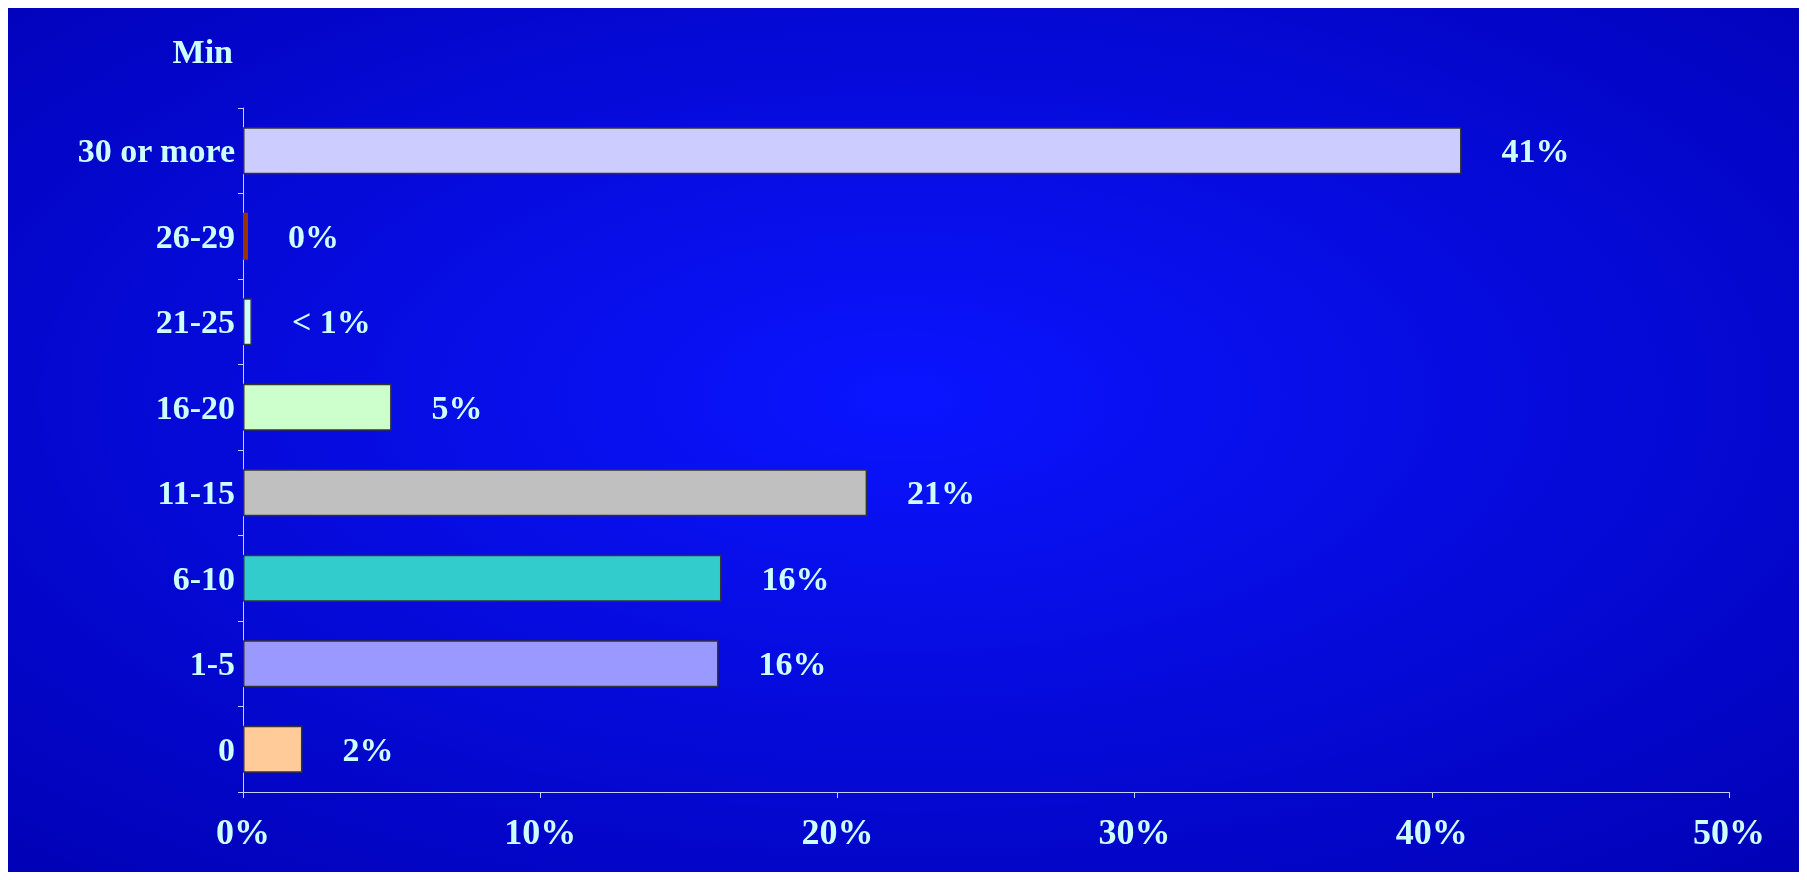 The image size is (1807, 880). Describe the element at coordinates (196, 493) in the screenshot. I see `y-tick-label: 11-15` at that location.